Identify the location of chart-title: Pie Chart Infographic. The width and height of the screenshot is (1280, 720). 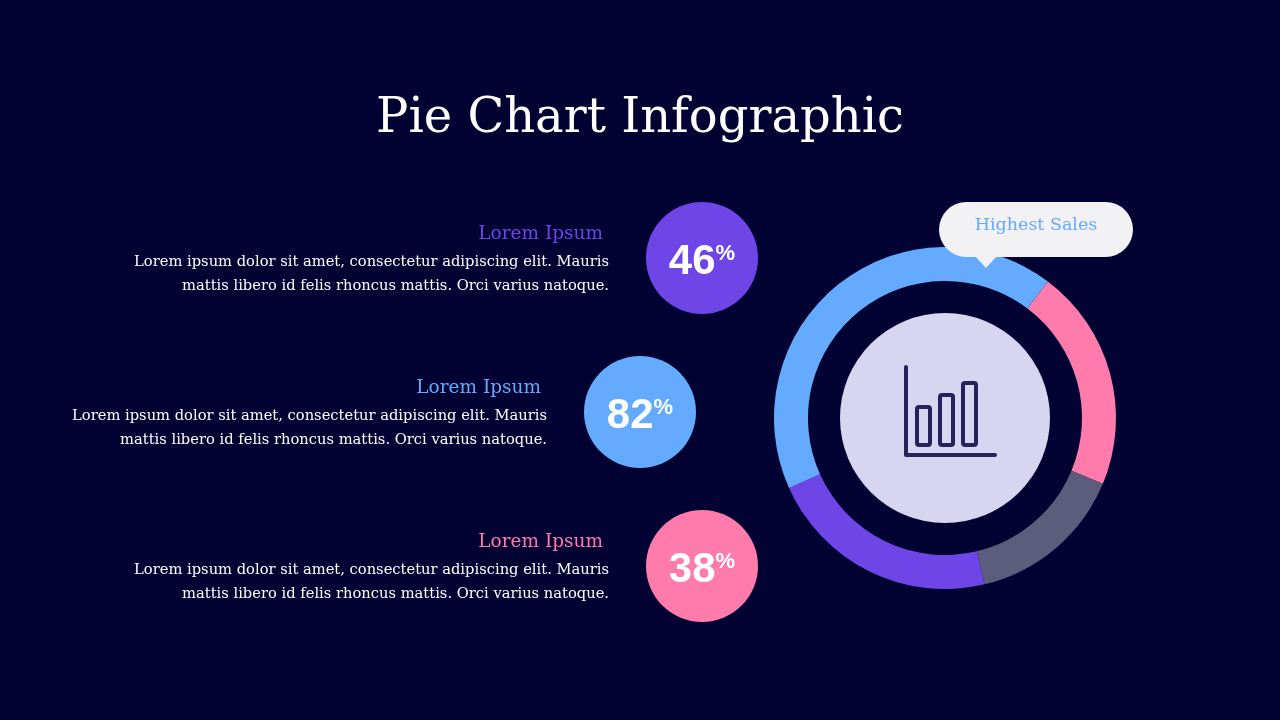
(640, 115).